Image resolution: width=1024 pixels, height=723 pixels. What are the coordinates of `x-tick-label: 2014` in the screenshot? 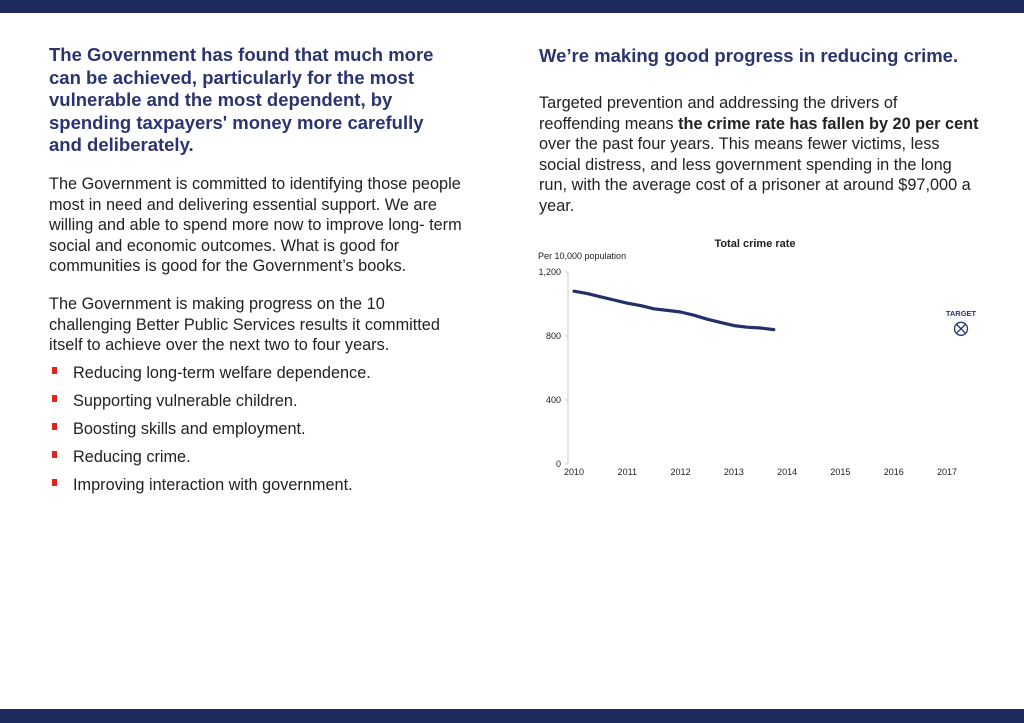 It's located at (787, 472).